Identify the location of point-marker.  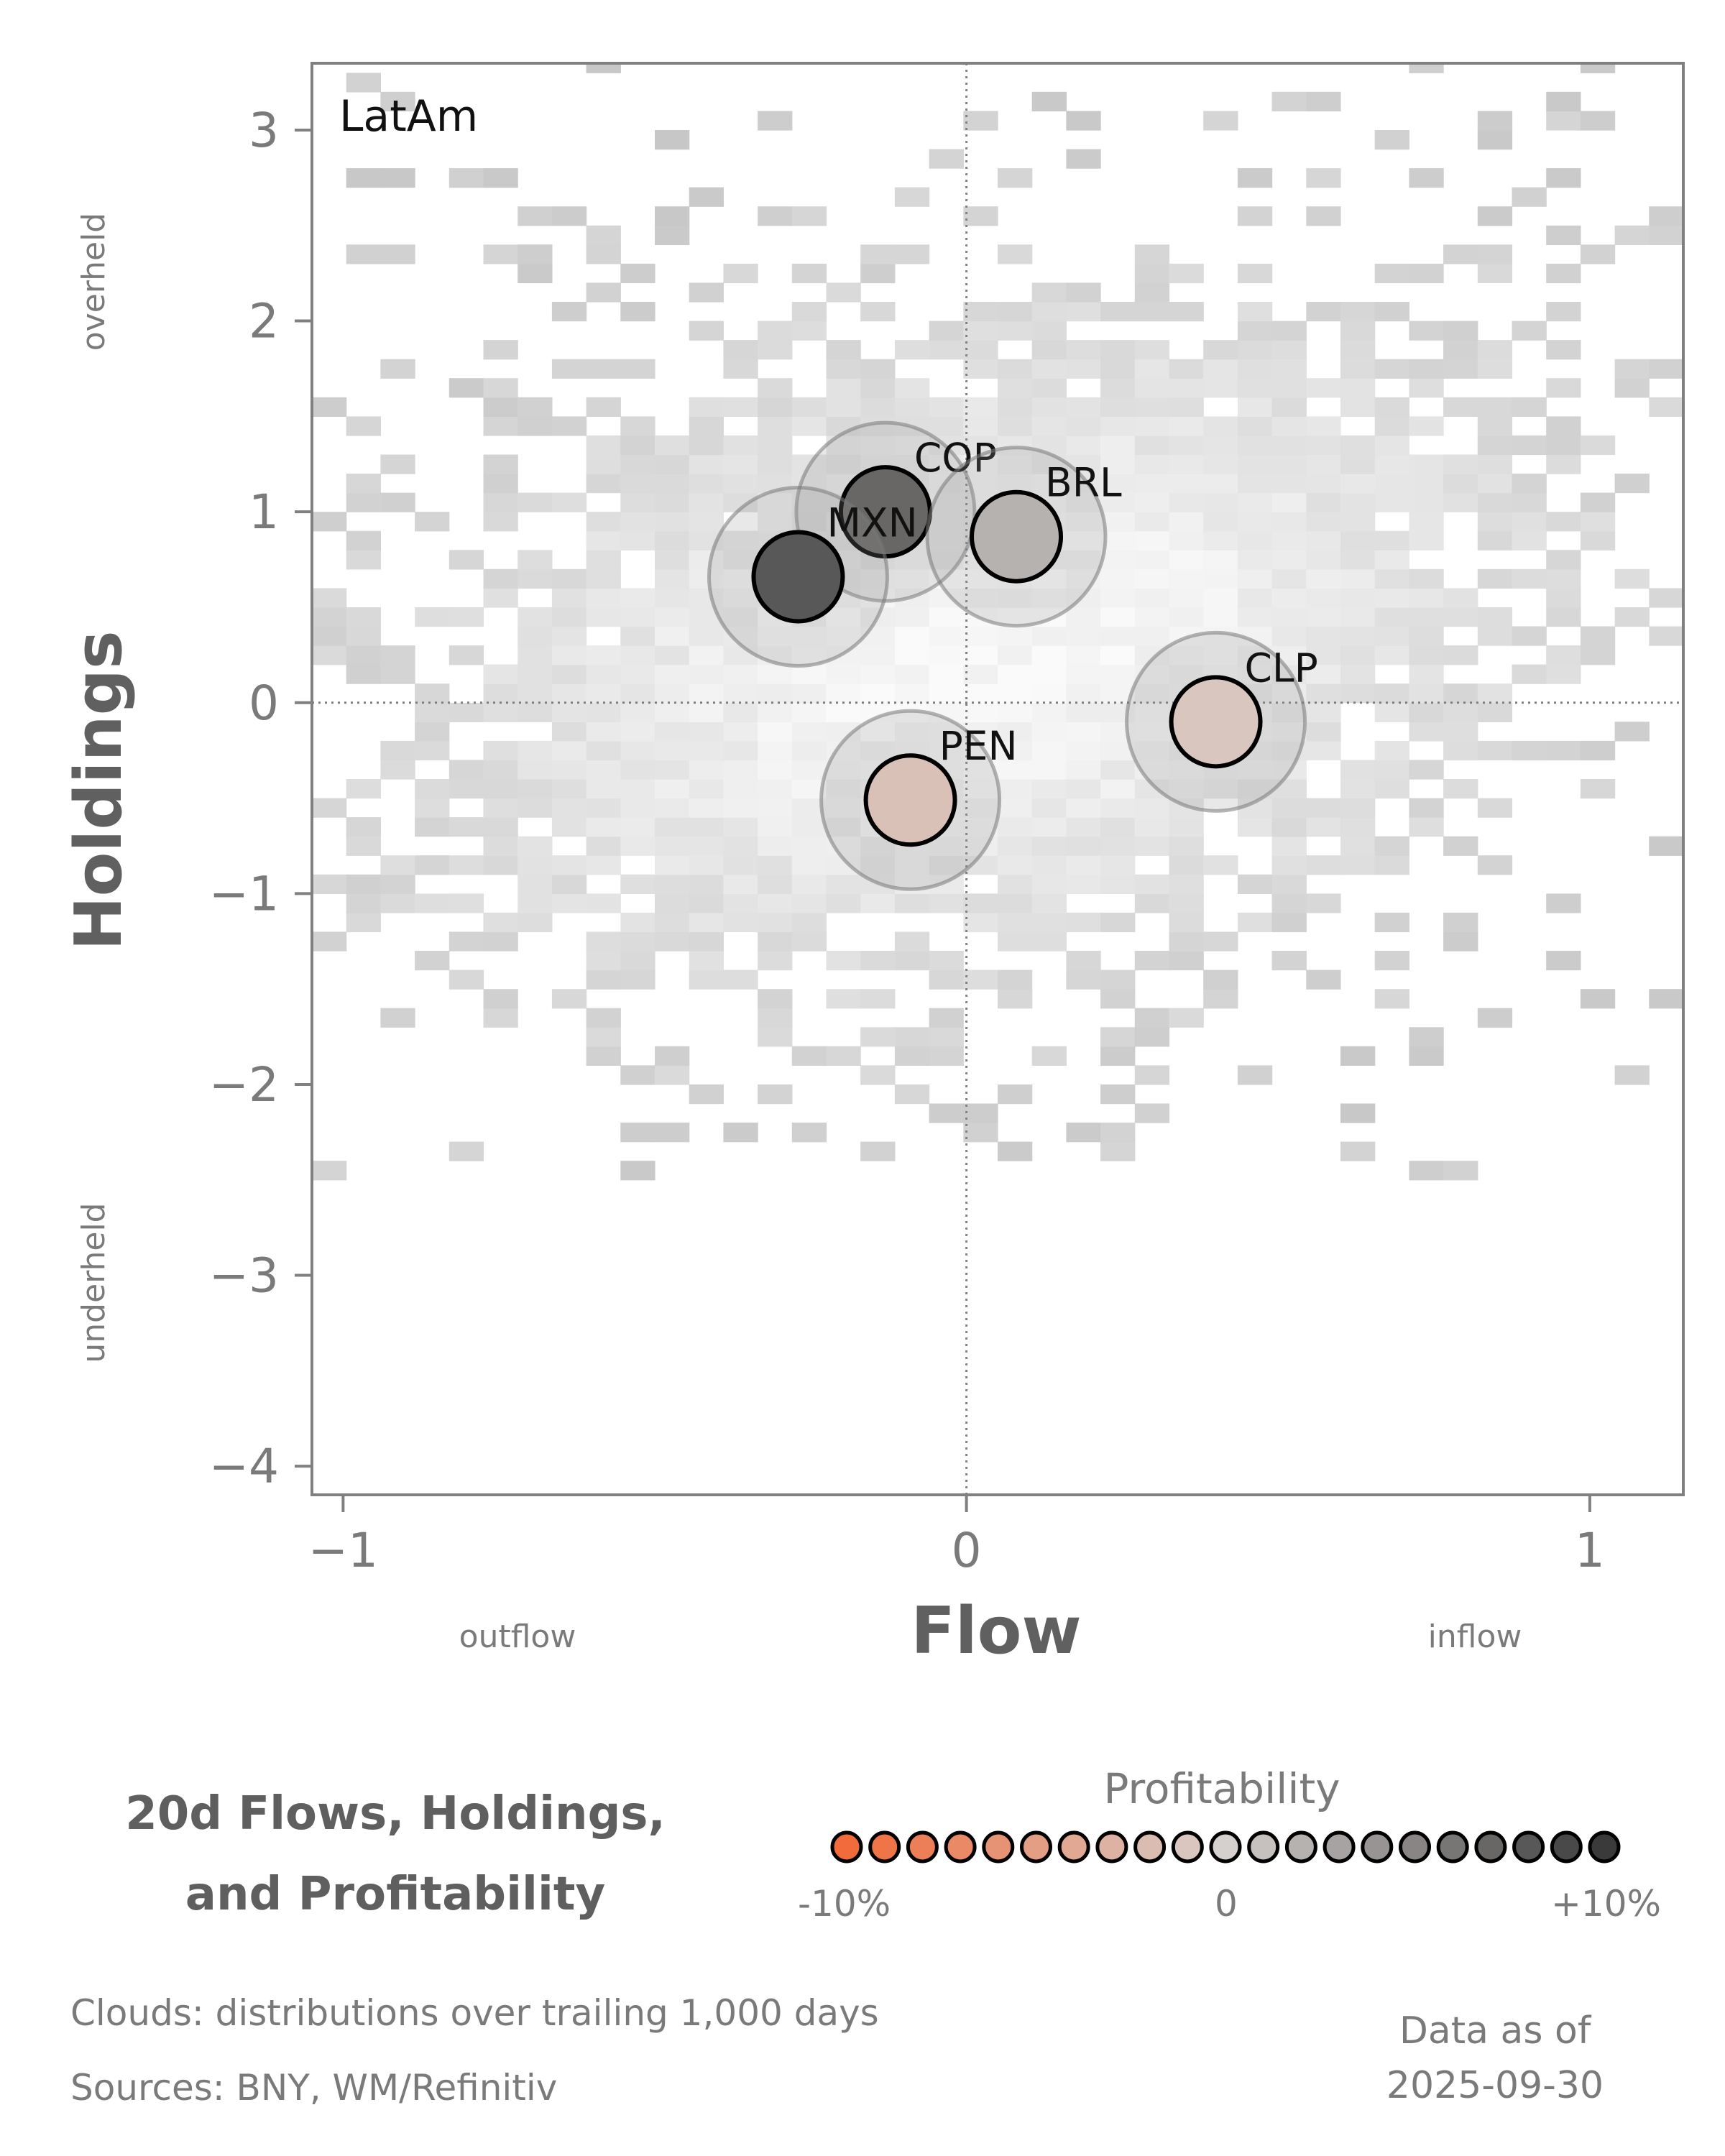
(910, 800).